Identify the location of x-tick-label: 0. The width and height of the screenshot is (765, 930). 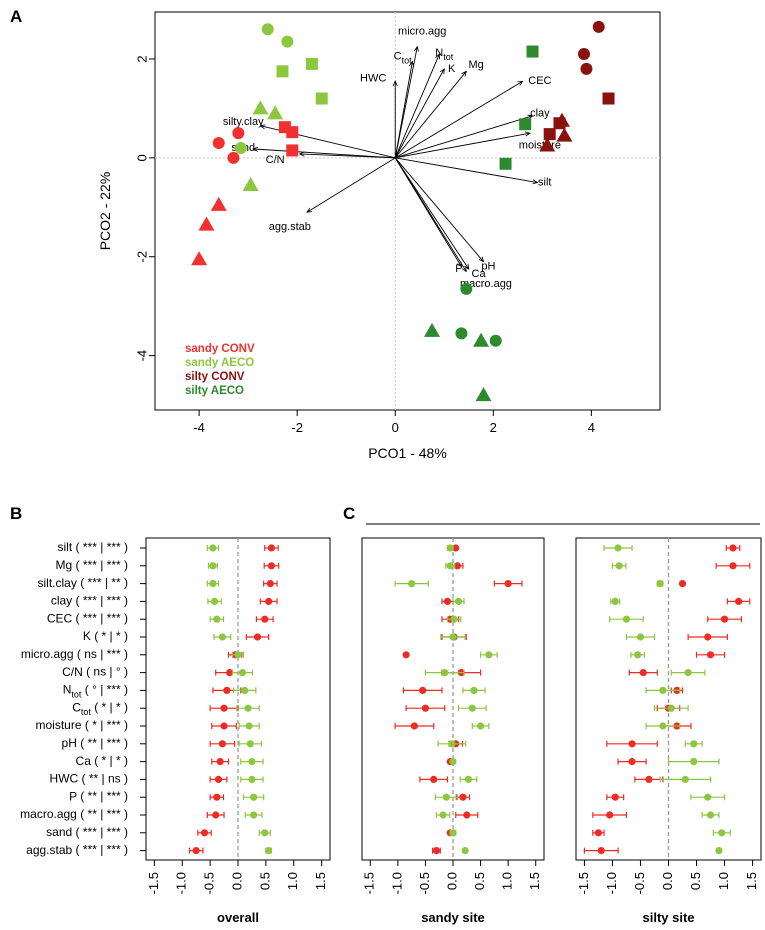
(395, 427).